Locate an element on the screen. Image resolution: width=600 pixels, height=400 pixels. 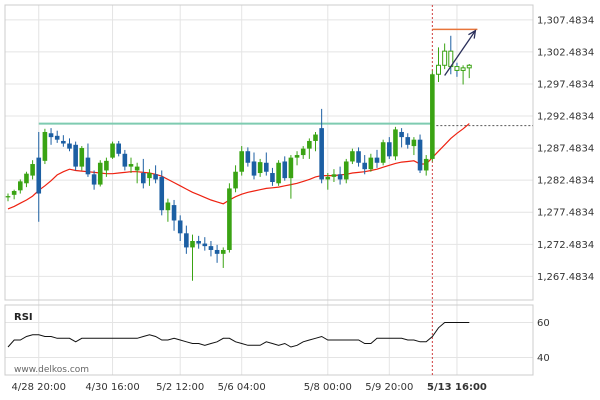
watermark-text: www.delkos.com is located at coordinates (51, 370).